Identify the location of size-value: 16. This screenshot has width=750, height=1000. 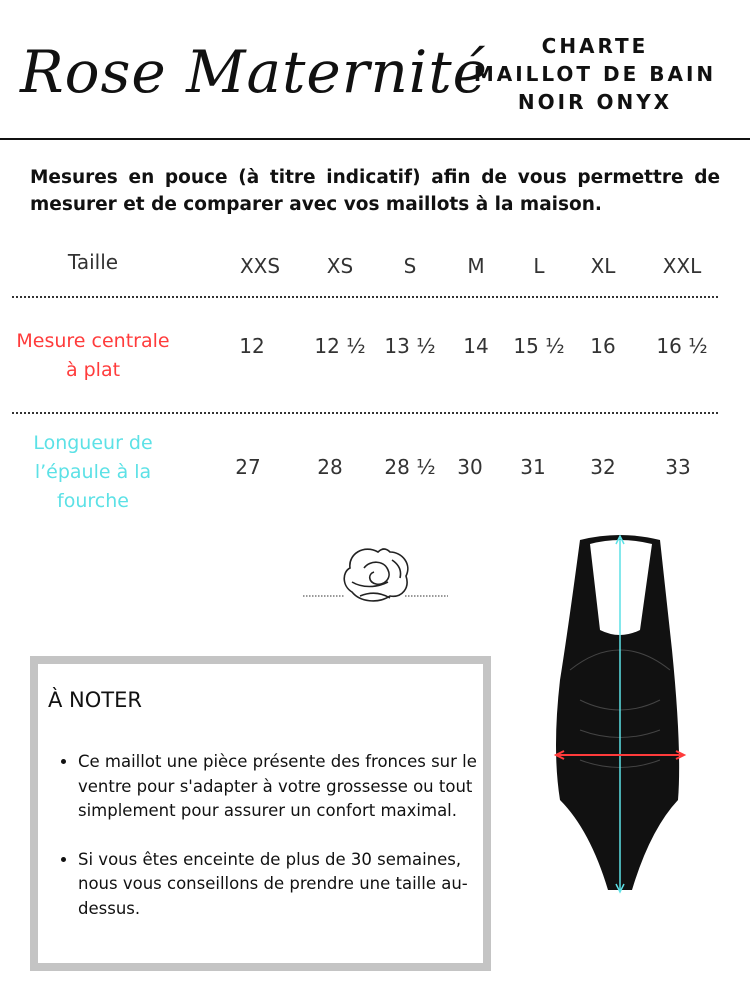
(603, 346).